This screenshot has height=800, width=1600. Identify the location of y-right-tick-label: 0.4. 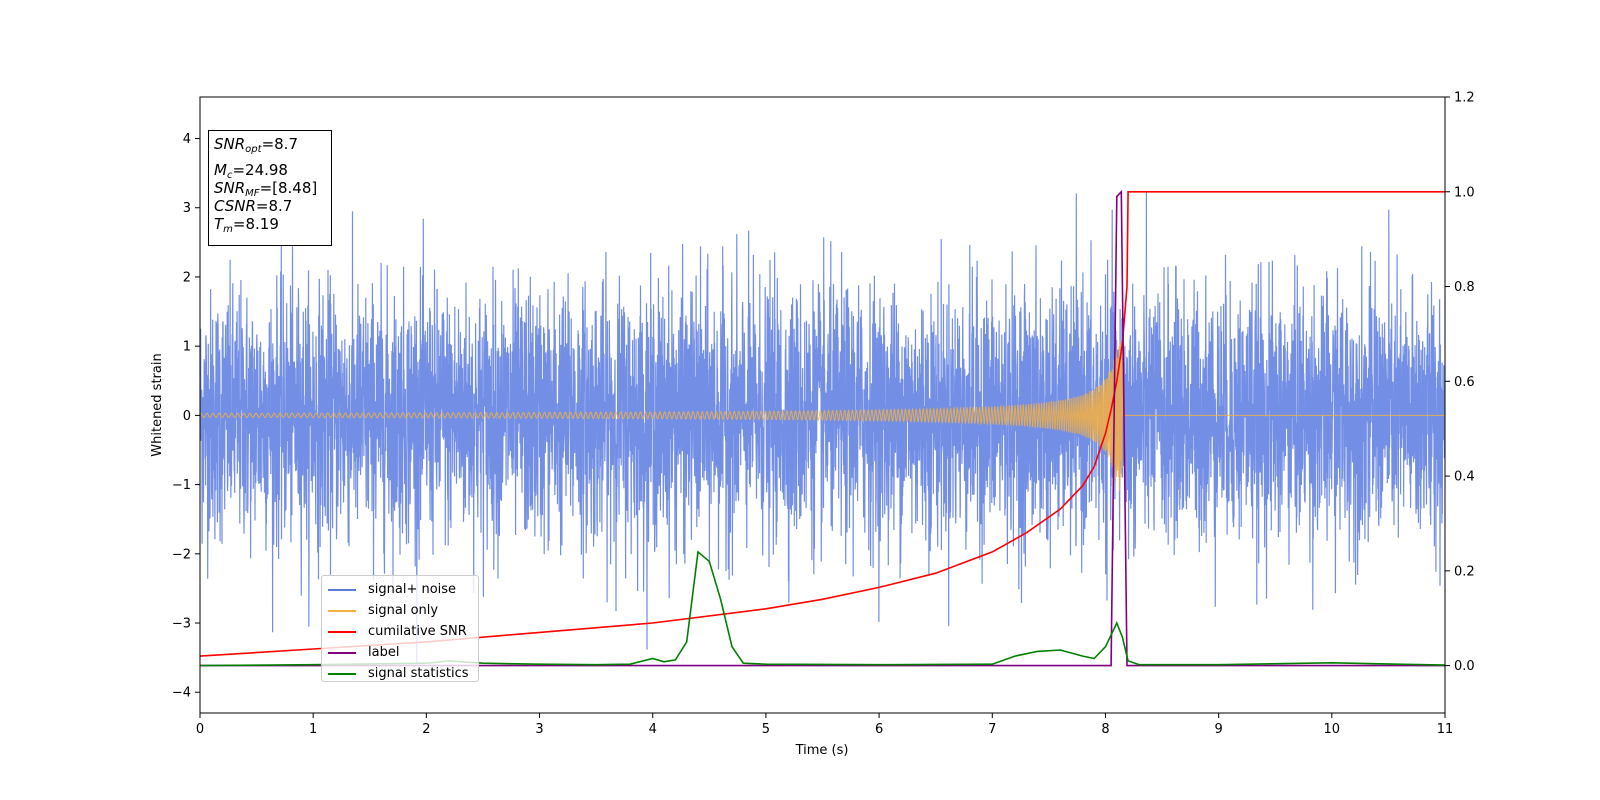
(1464, 477).